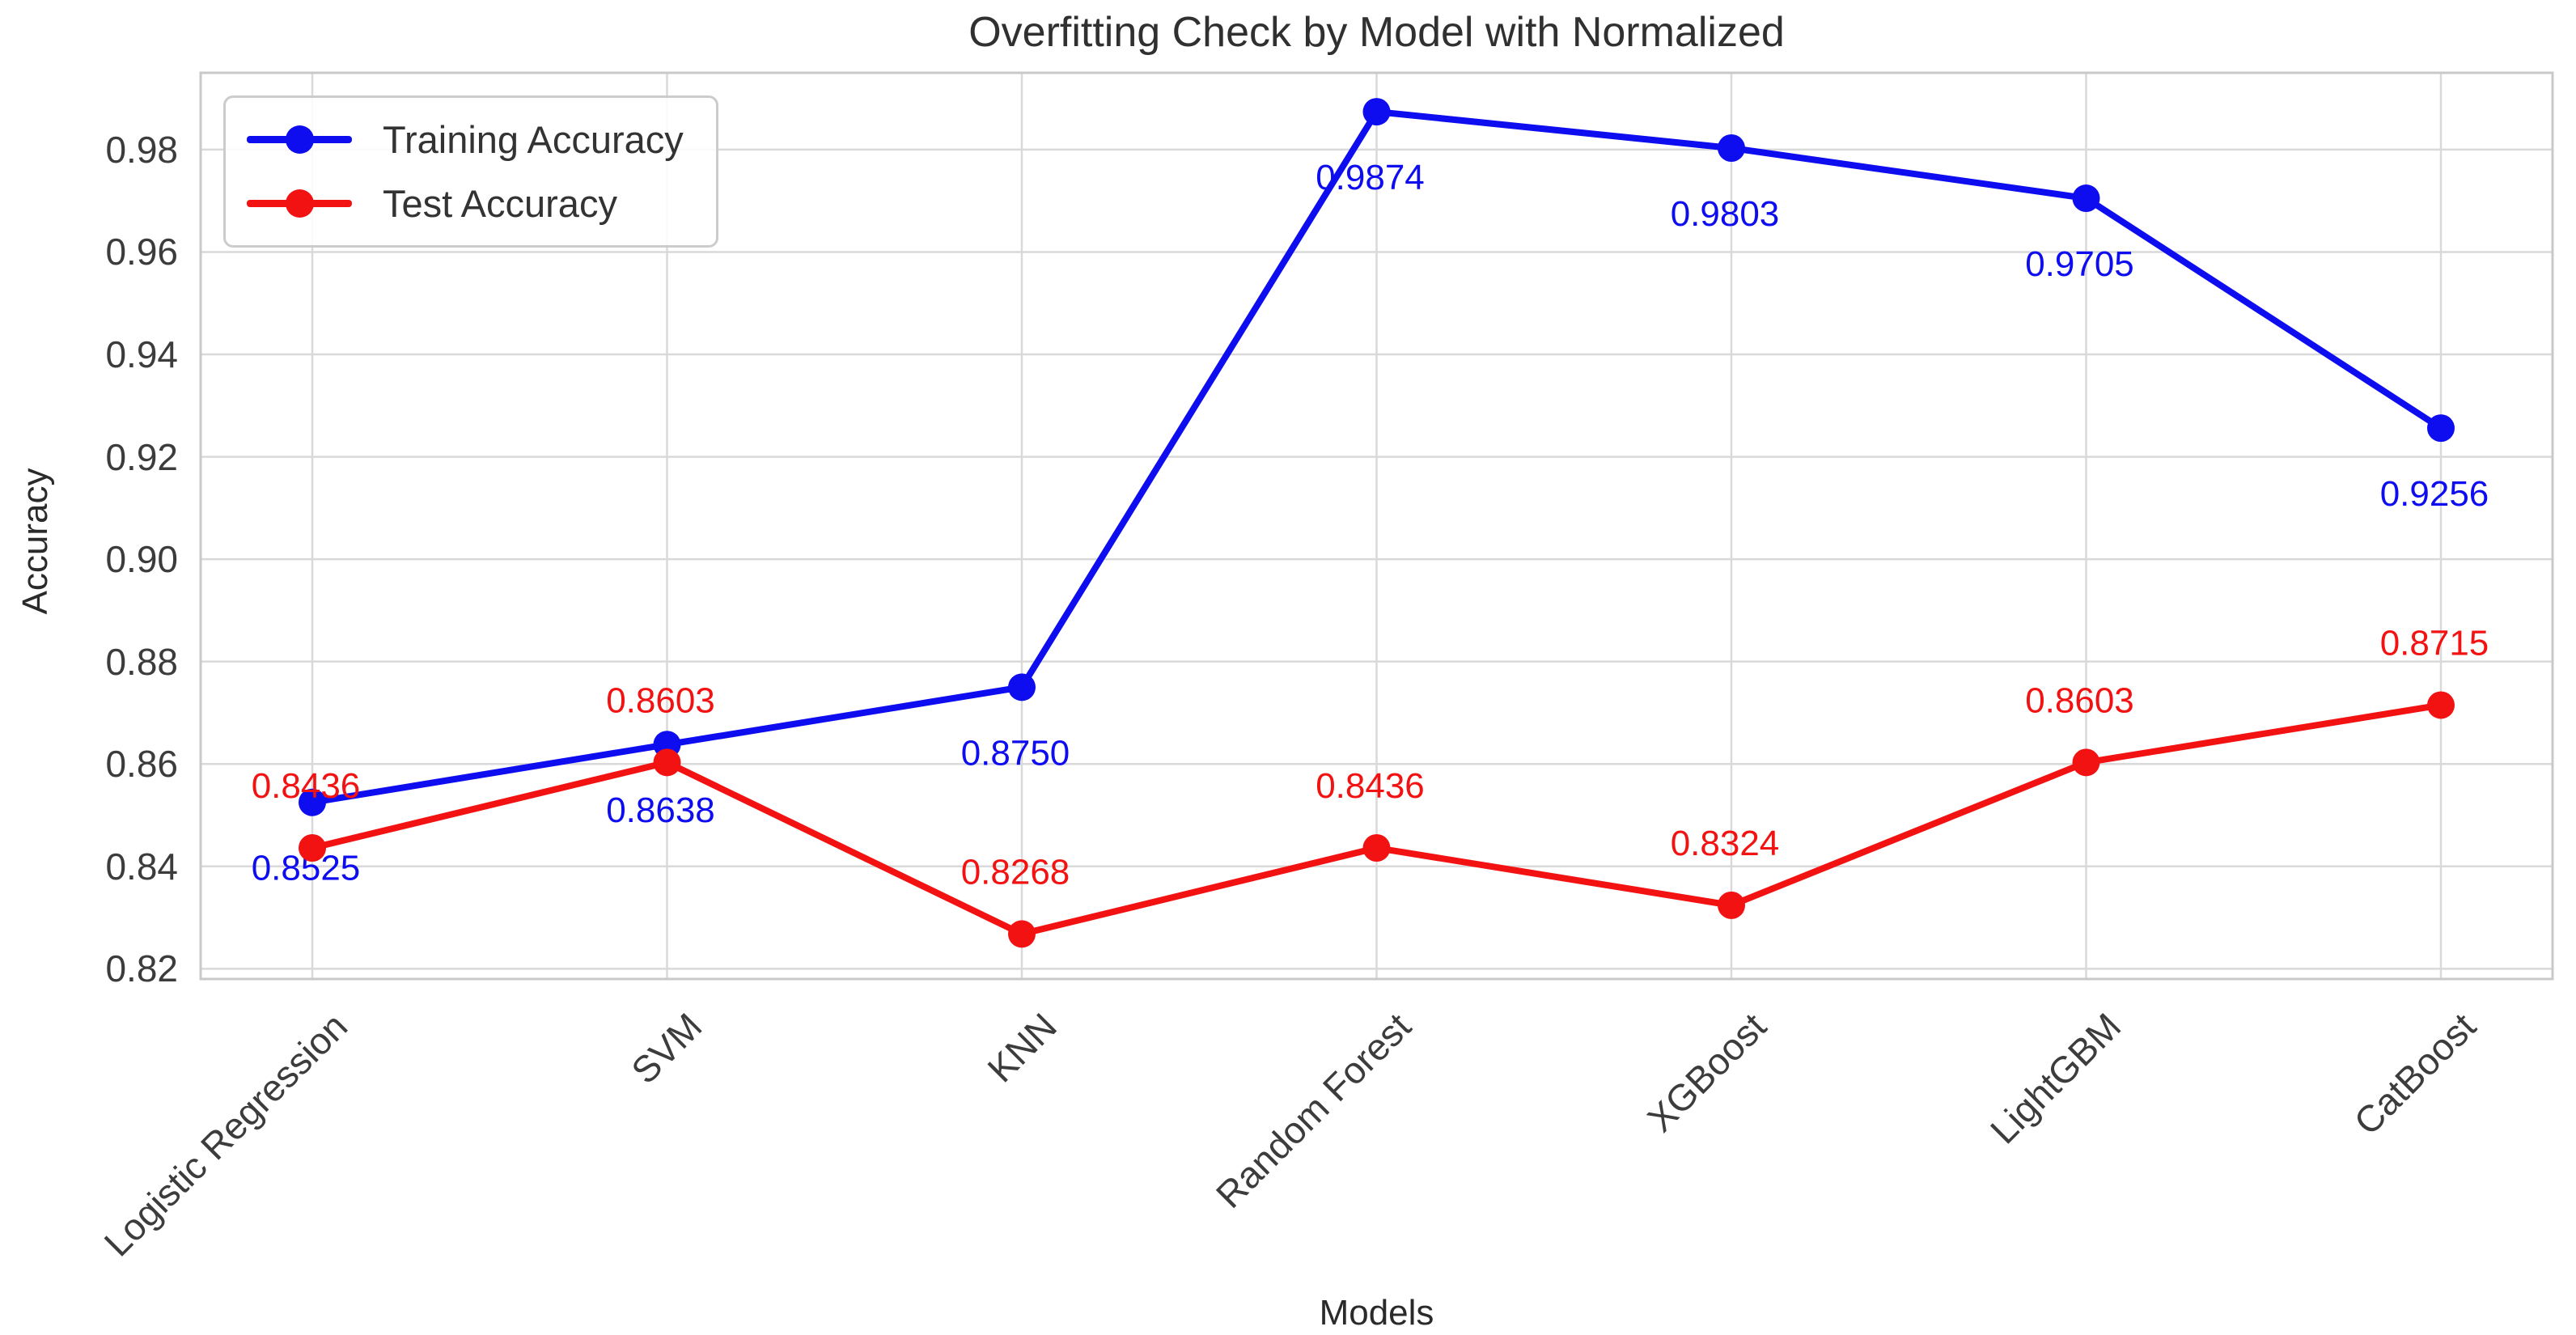 Image resolution: width=2576 pixels, height=1335 pixels. I want to click on data-label: 0.8750, so click(1015, 753).